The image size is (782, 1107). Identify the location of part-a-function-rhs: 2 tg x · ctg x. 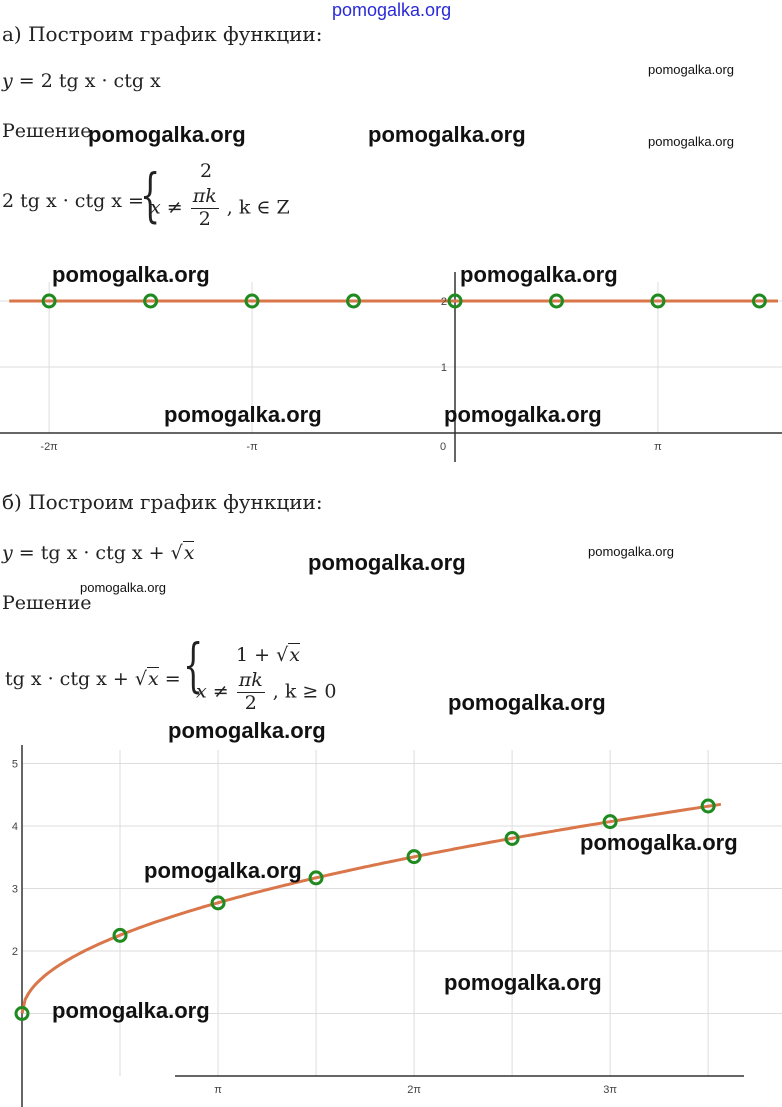
(100, 81).